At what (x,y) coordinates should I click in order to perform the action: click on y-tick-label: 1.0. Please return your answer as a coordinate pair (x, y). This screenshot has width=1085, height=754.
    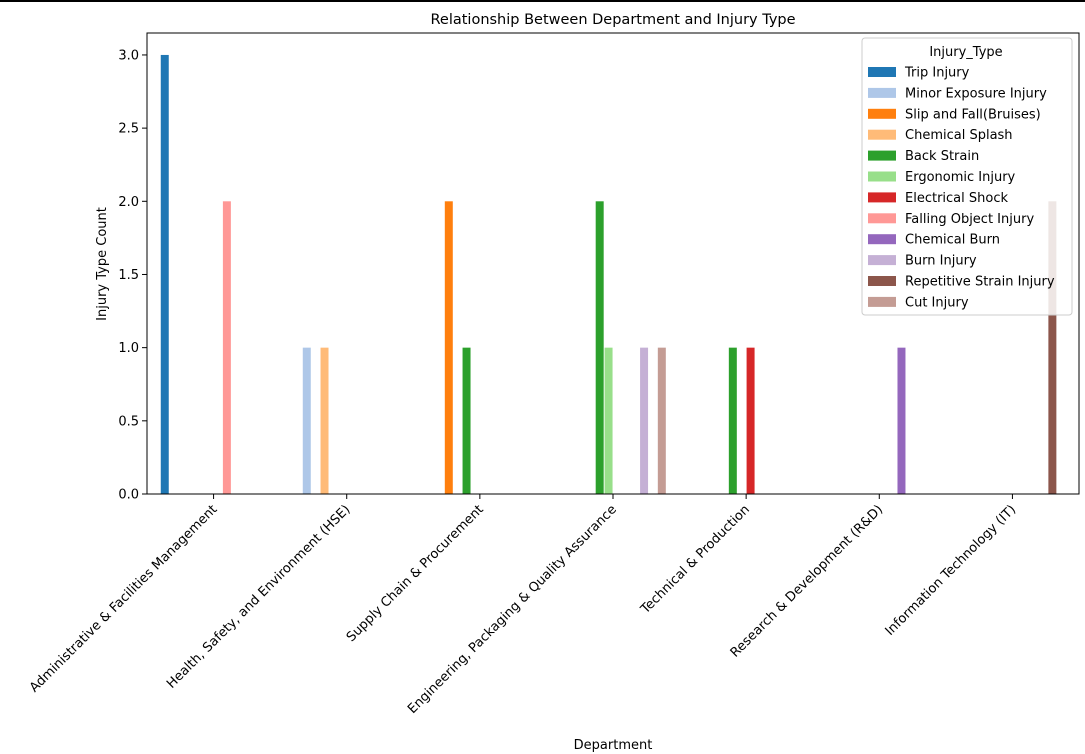
    Looking at the image, I should click on (128, 348).